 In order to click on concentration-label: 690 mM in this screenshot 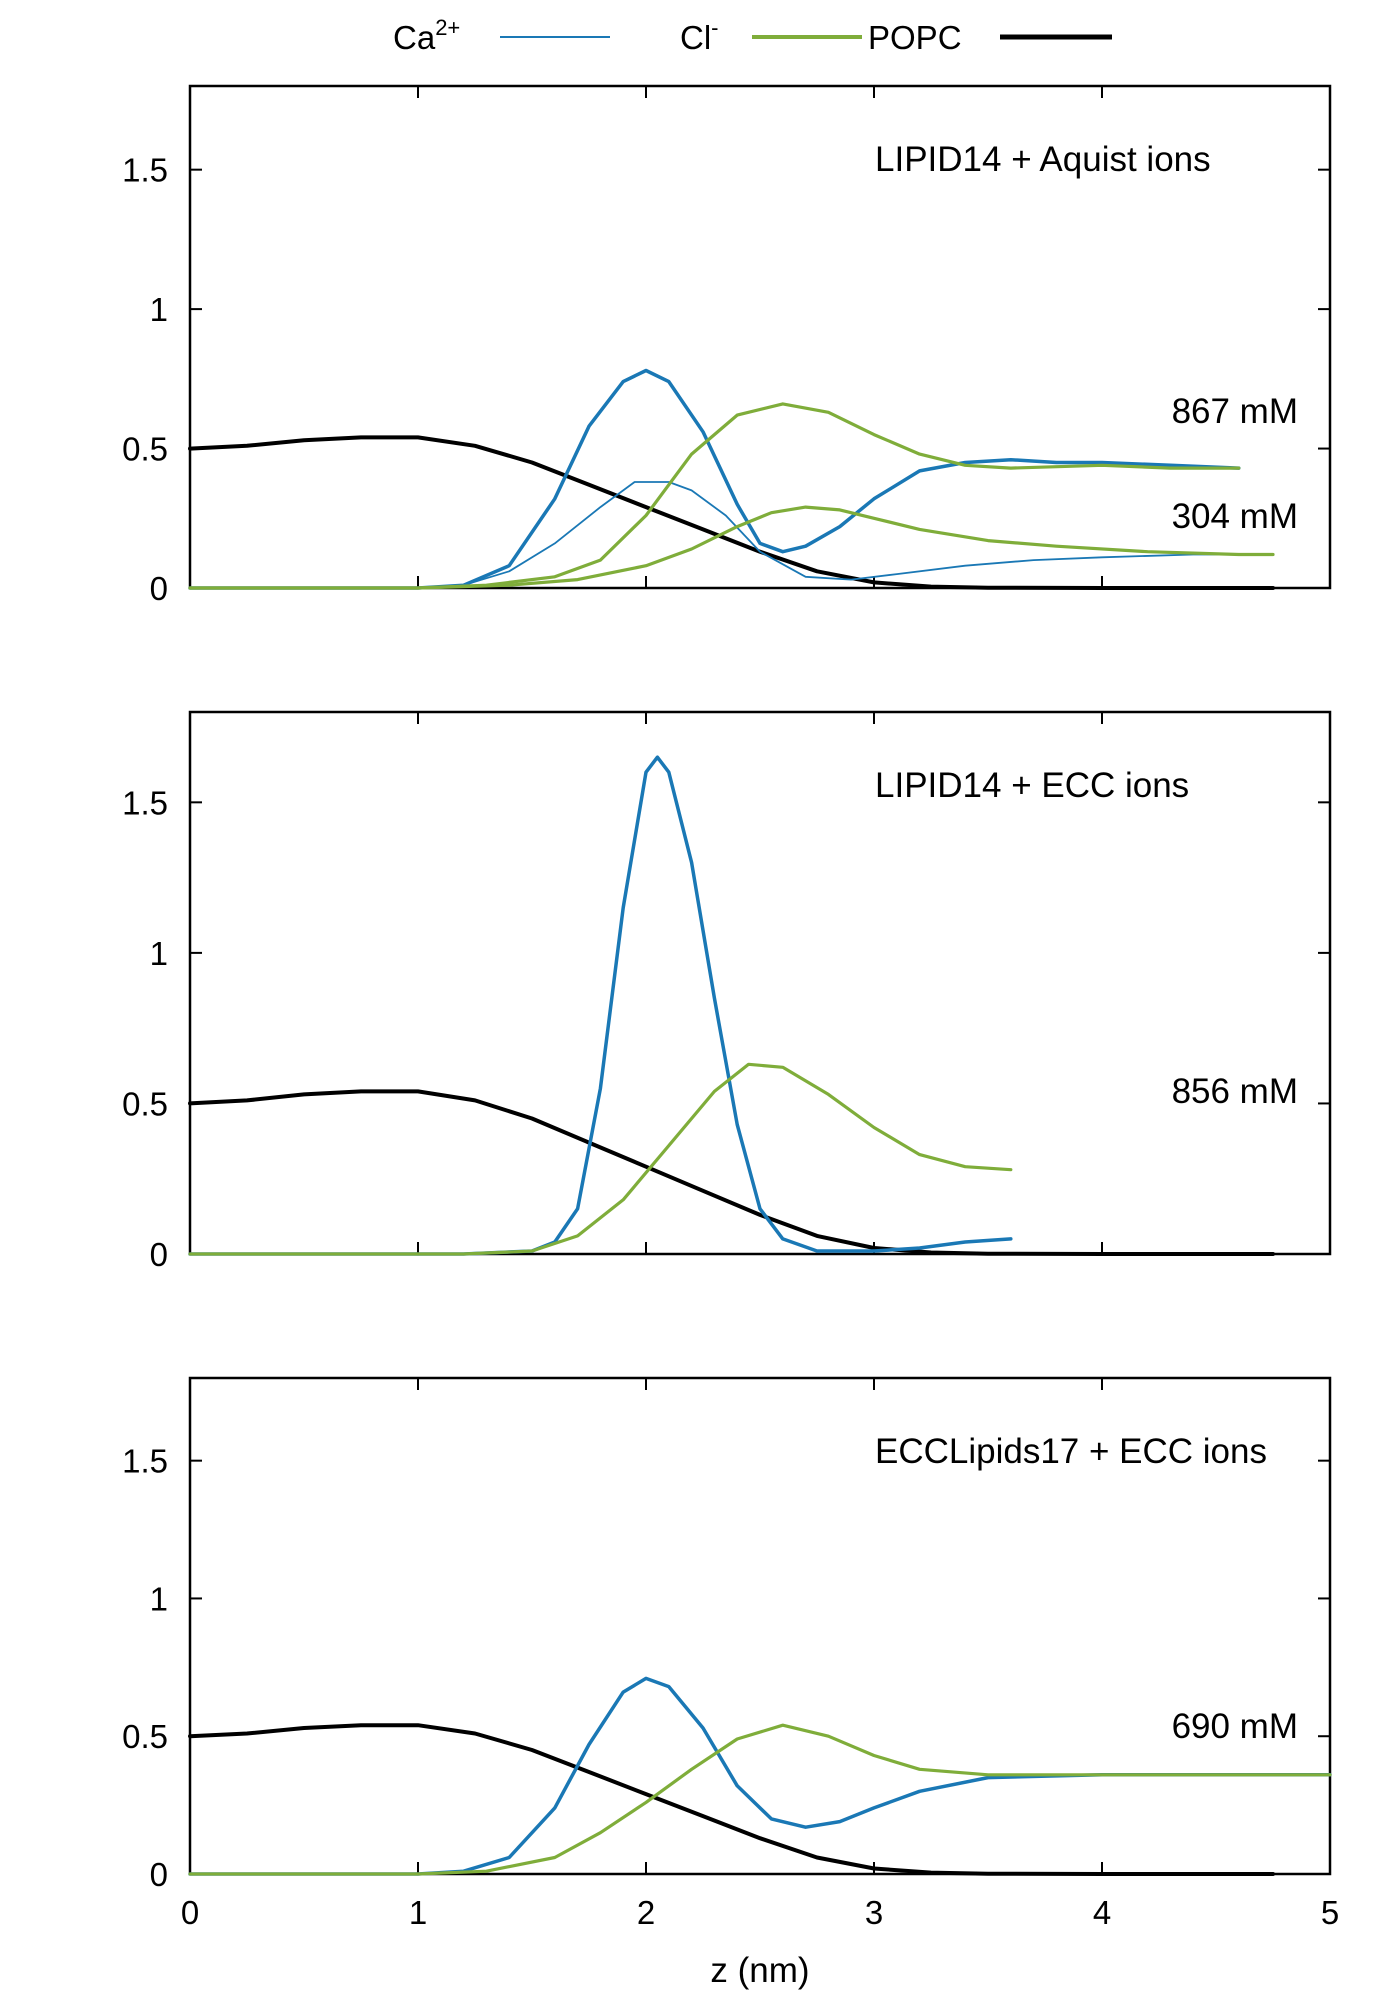, I will do `click(1235, 1726)`.